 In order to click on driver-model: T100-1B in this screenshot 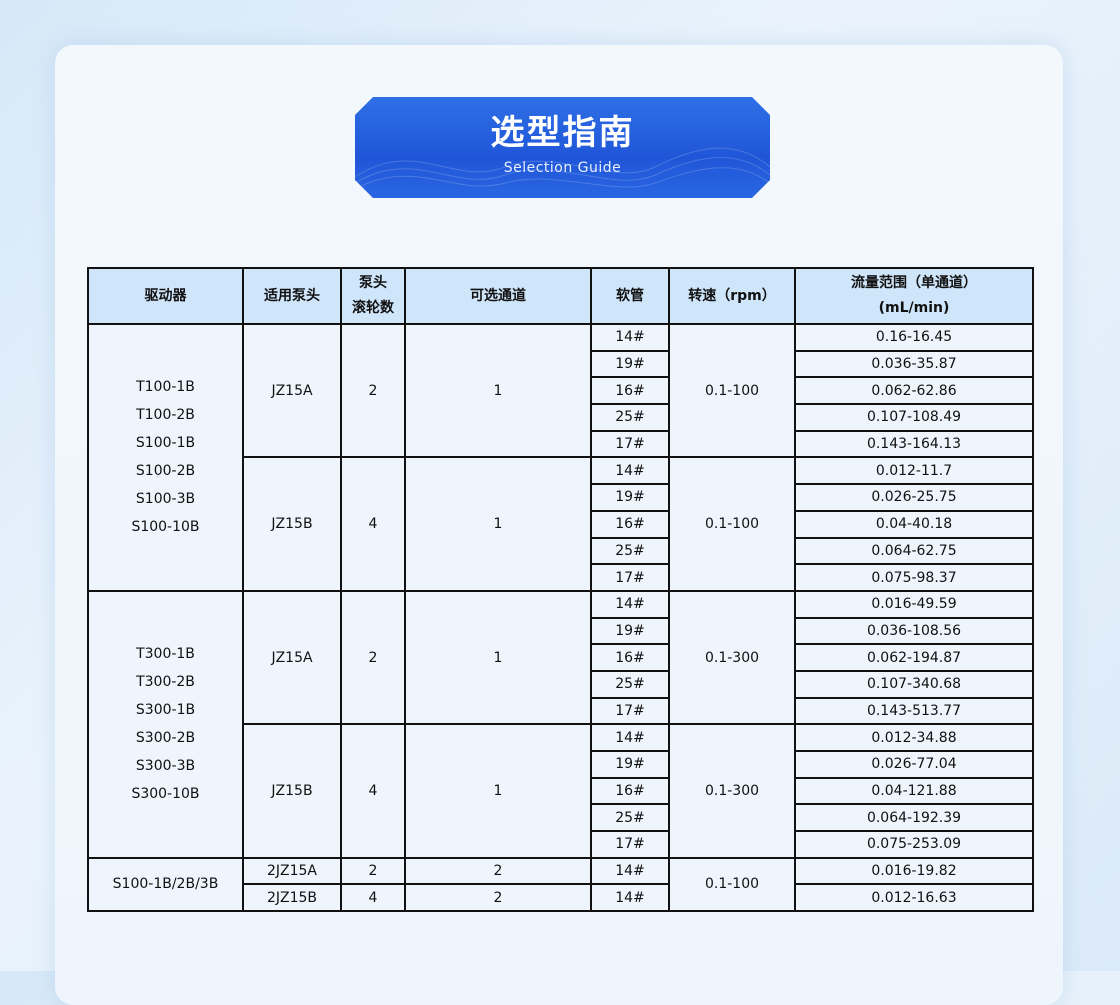, I will do `click(165, 387)`.